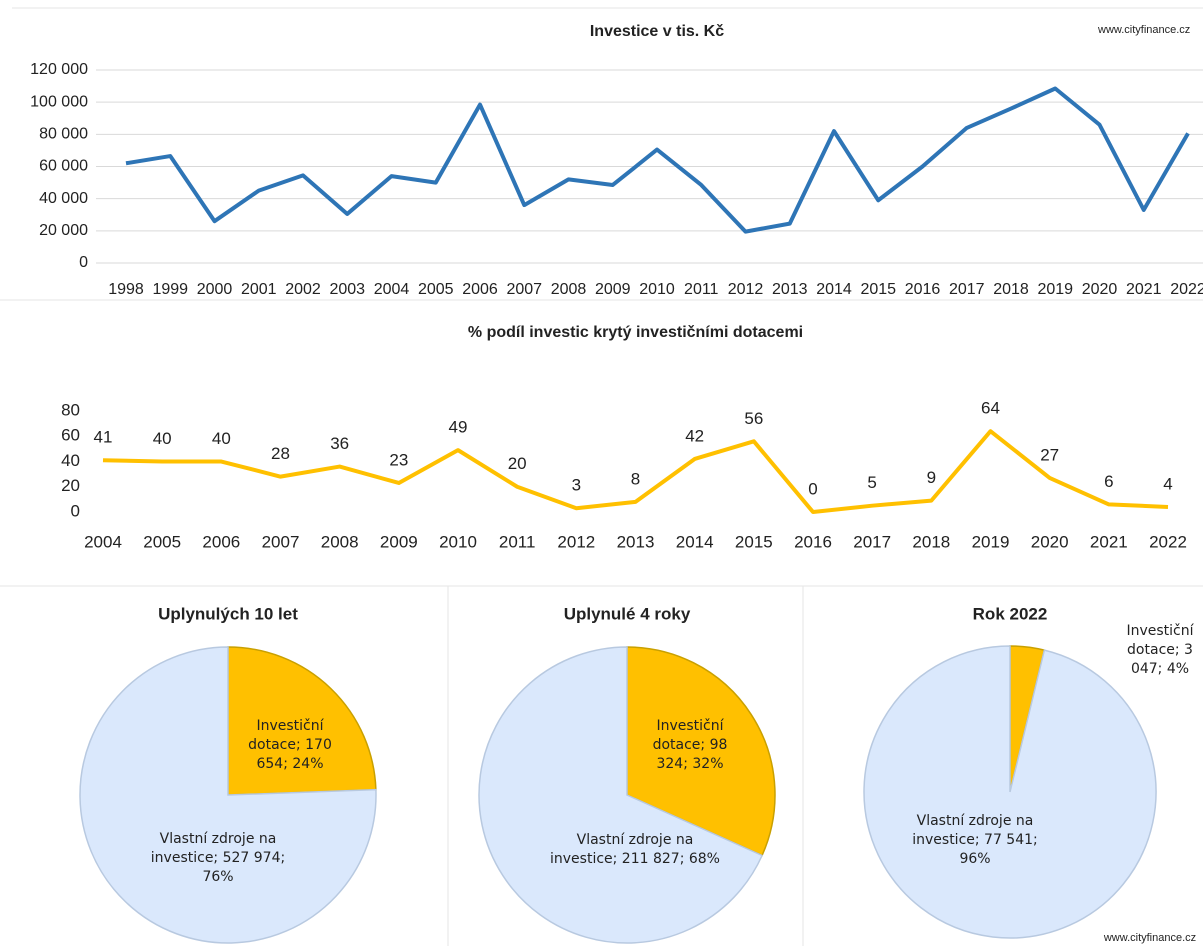 The image size is (1203, 946). Describe the element at coordinates (694, 435) in the screenshot. I see `data-label: 42` at that location.